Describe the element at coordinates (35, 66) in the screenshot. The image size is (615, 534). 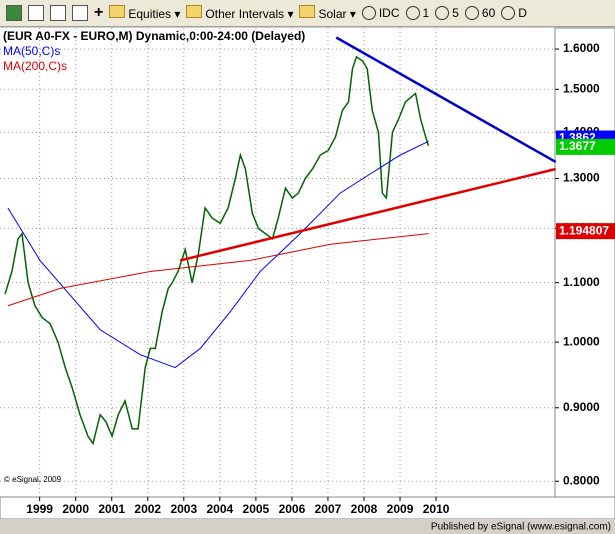
I see `legend-entry: MA(200,C)s` at that location.